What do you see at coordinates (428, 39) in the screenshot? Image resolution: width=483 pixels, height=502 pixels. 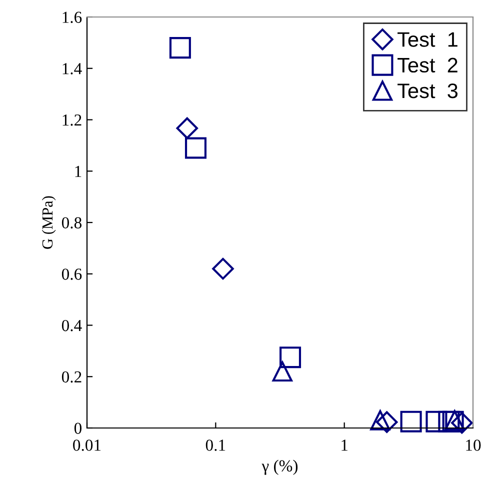 I see `legend-label: Test 1` at bounding box center [428, 39].